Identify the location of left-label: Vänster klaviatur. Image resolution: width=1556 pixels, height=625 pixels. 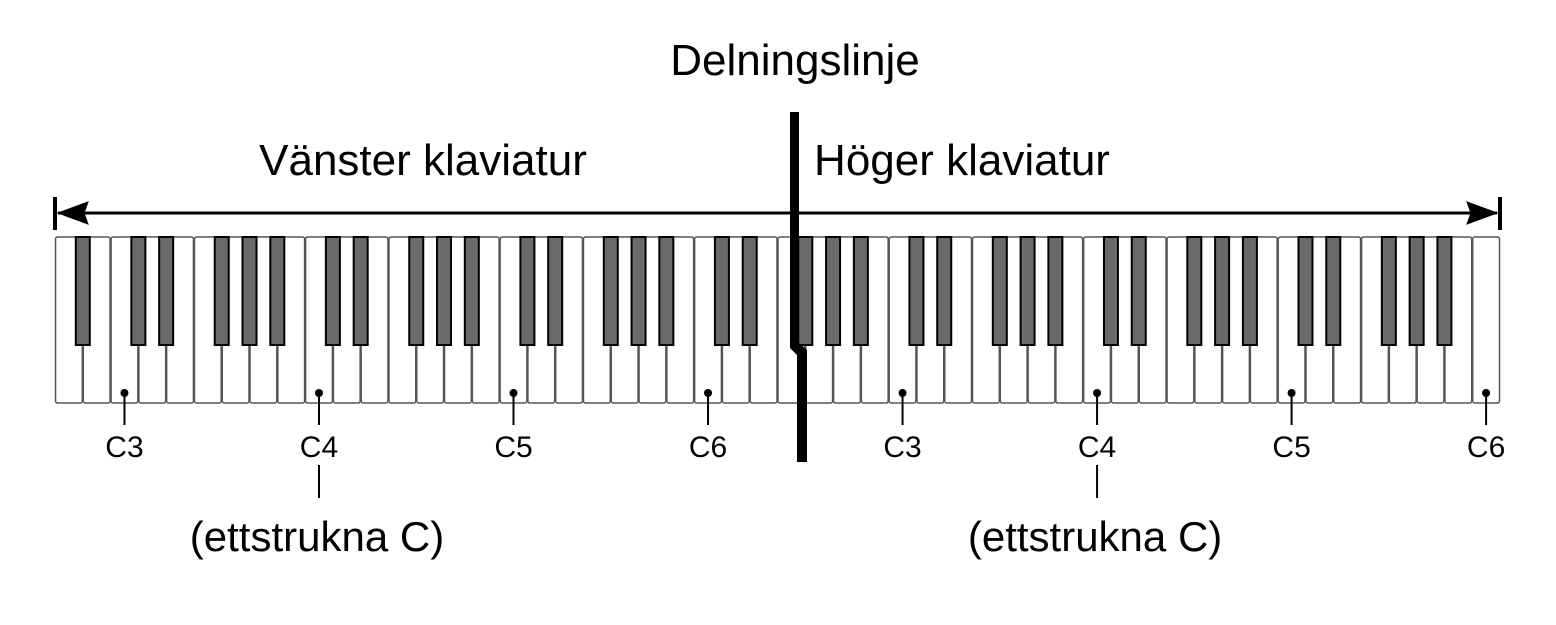
(423, 160).